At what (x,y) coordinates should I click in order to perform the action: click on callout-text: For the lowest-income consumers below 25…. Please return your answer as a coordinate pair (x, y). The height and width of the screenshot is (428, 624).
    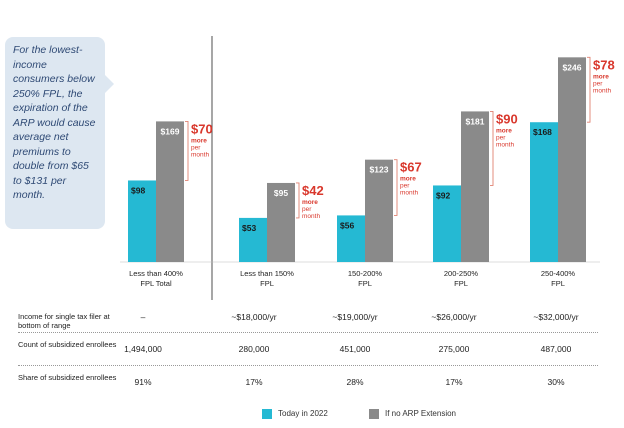
    Looking at the image, I should click on (54, 122).